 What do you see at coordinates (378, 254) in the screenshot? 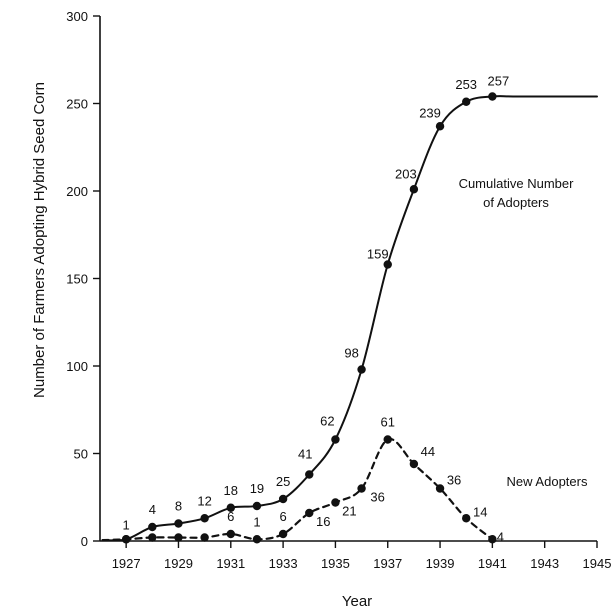
I see `cumulative-label: 159` at bounding box center [378, 254].